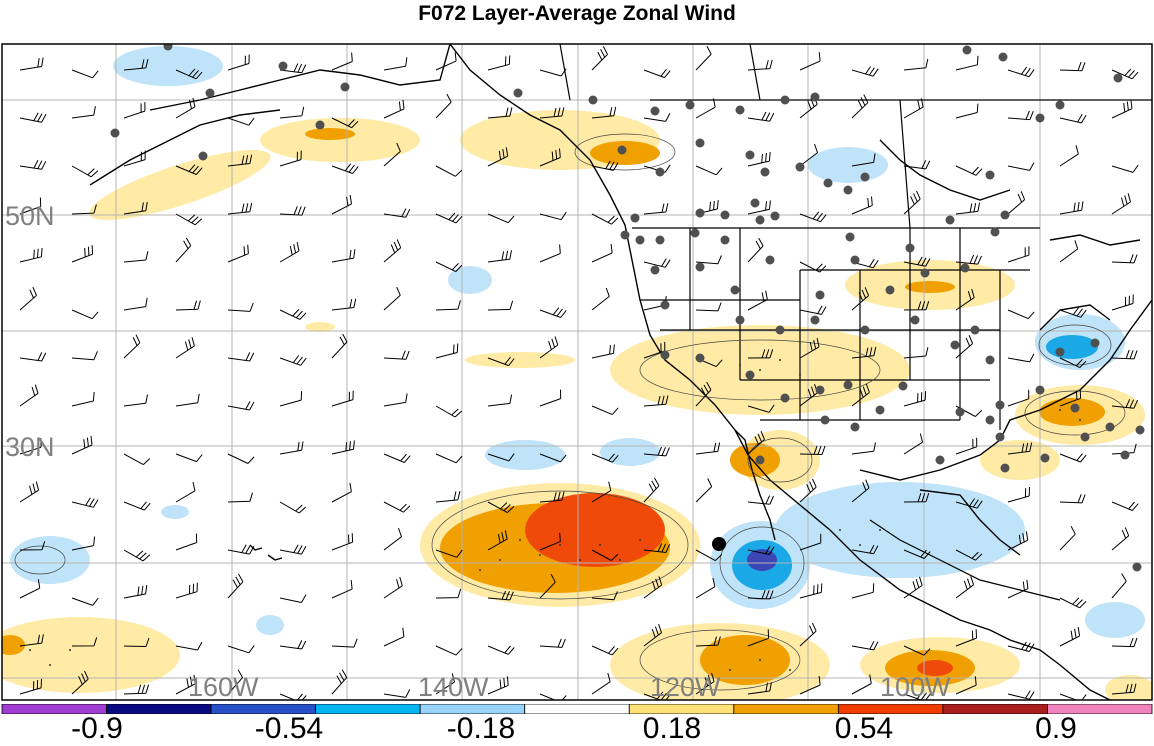 This screenshot has width=1154, height=746. I want to click on colorbar-tick-label: 0.18, so click(672, 728).